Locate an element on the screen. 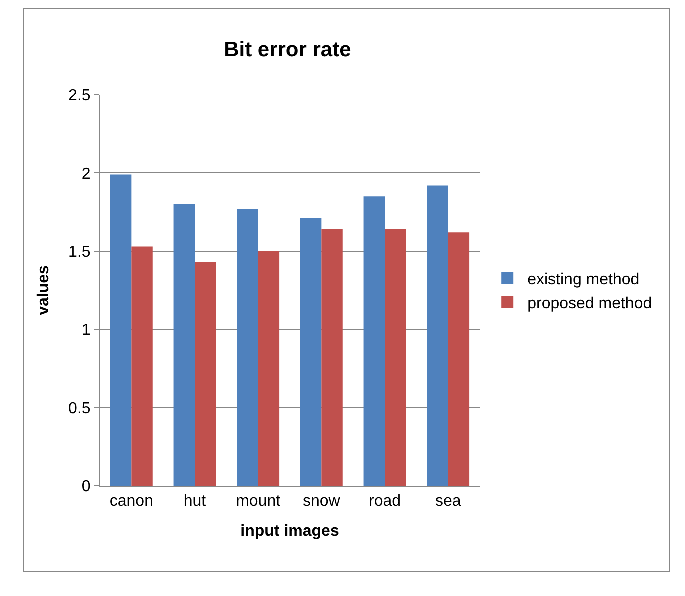 The height and width of the screenshot is (596, 685). x-tick-label: road is located at coordinates (385, 501).